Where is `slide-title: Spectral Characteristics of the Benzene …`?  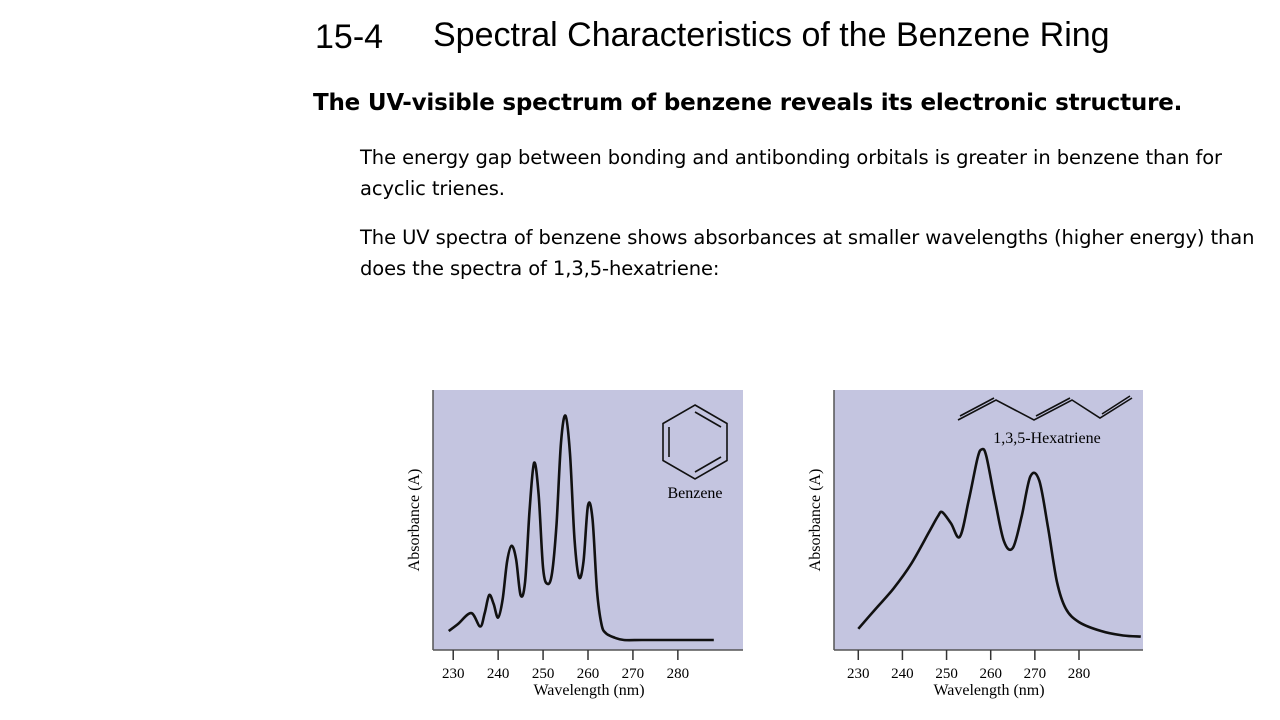
slide-title: Spectral Characteristics of the Benzene … is located at coordinates (771, 35).